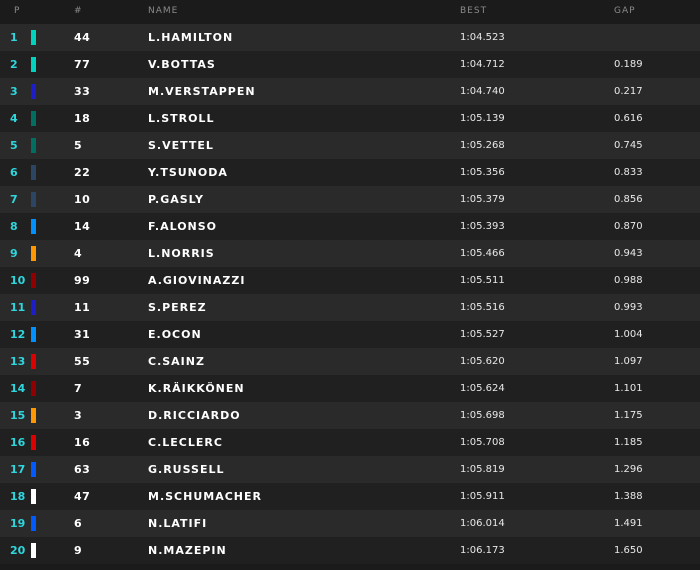 The height and width of the screenshot is (570, 700). I want to click on gap: 1.101, so click(628, 388).